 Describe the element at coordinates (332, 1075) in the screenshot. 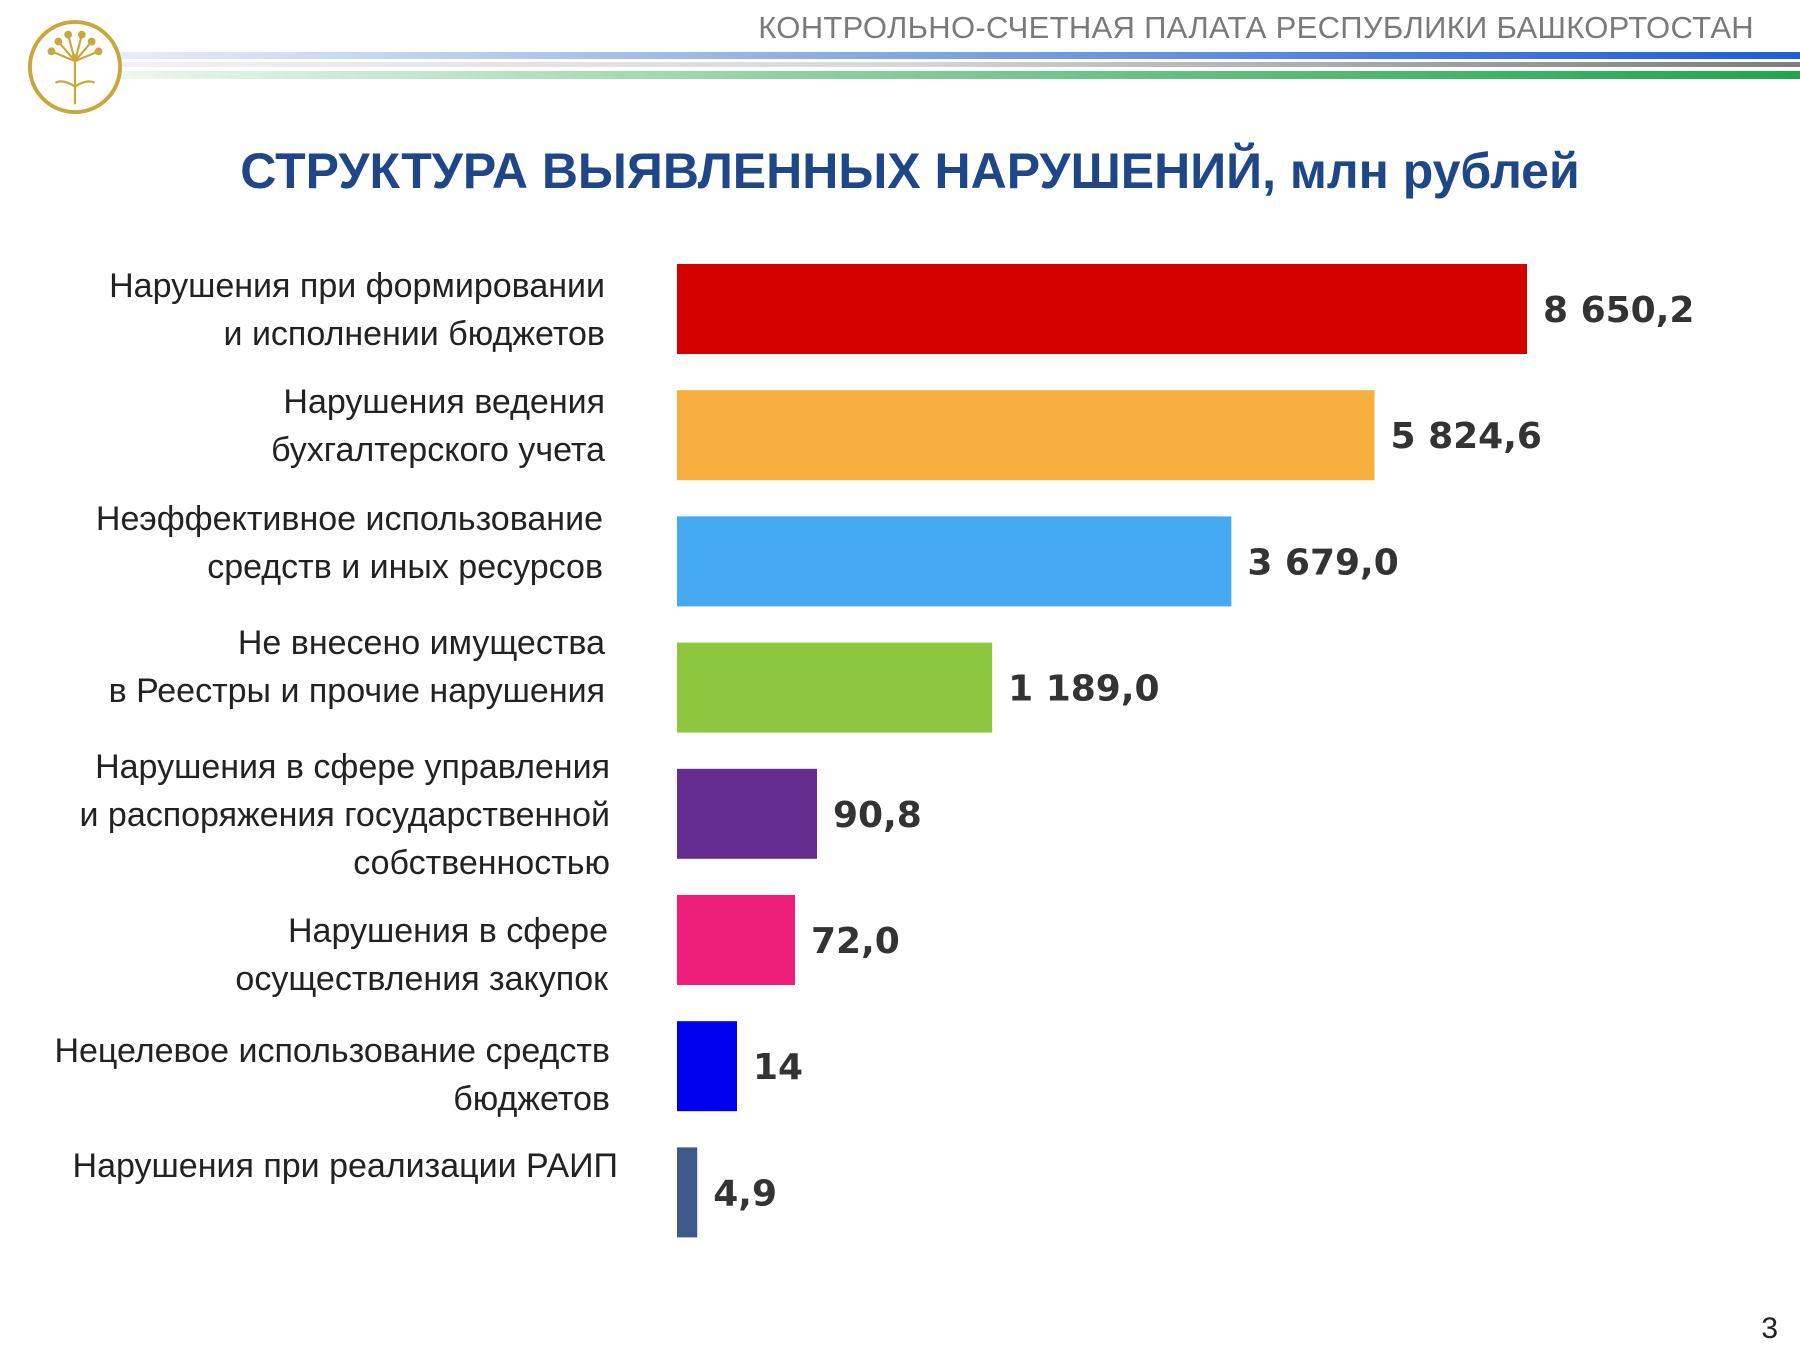

I see `category-label-6: Нецелевое использование средств бюджетов` at that location.